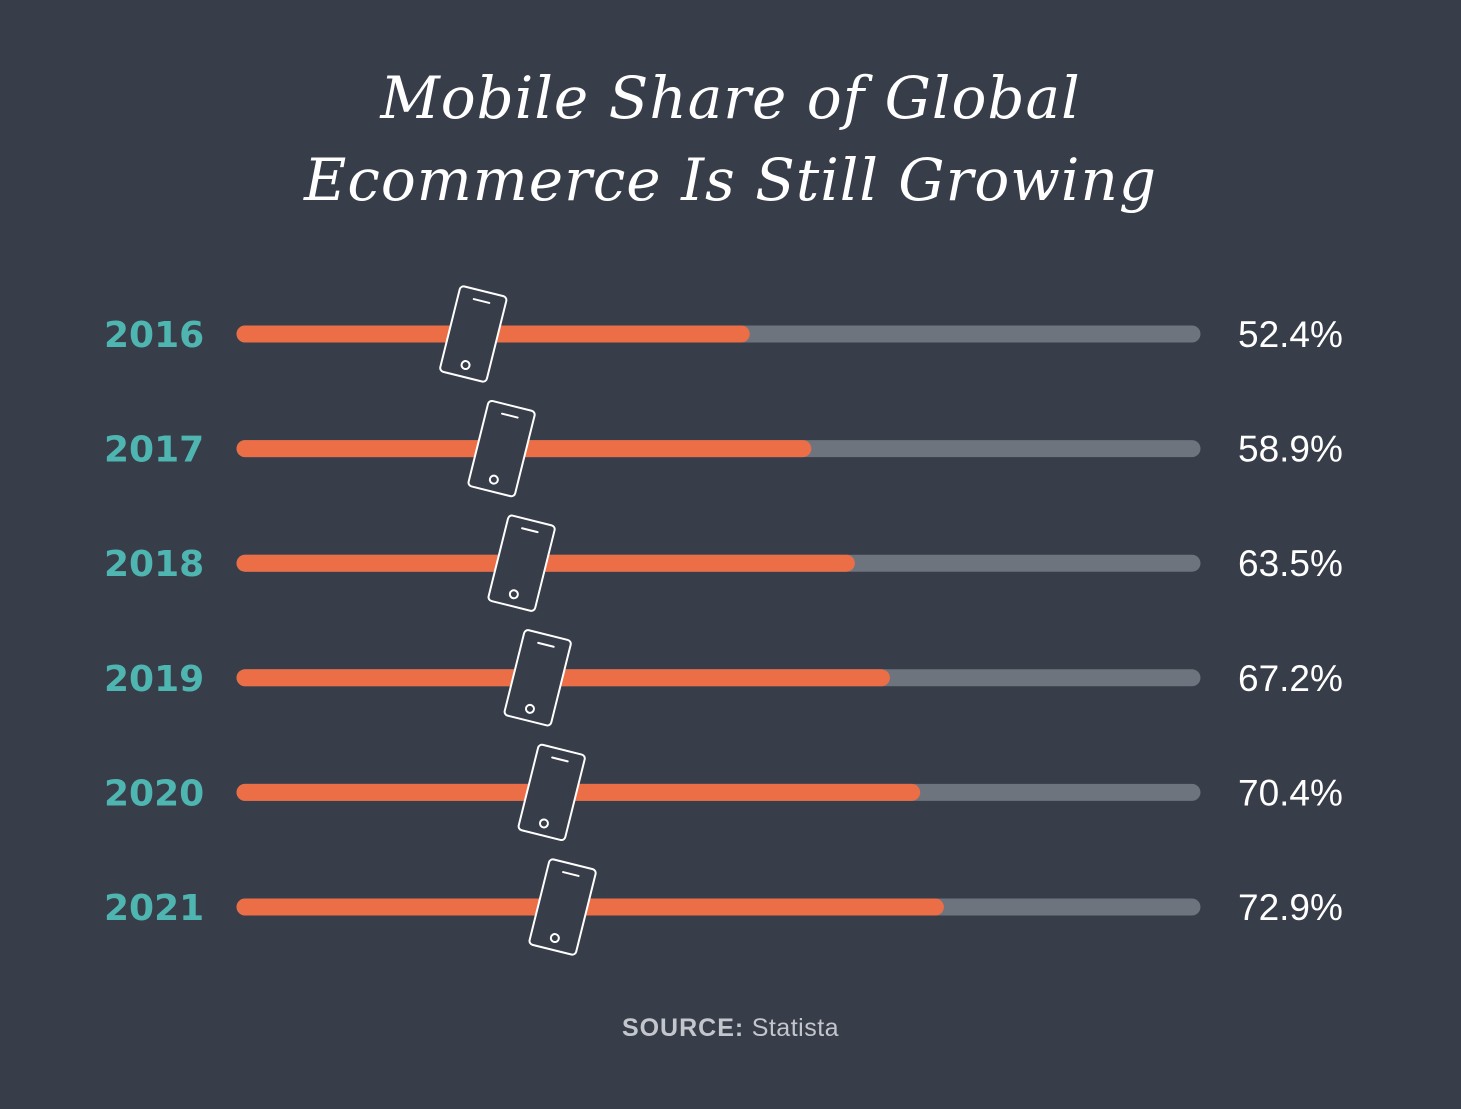 The height and width of the screenshot is (1109, 1461). What do you see at coordinates (154, 335) in the screenshot?
I see `year-label: 2016` at bounding box center [154, 335].